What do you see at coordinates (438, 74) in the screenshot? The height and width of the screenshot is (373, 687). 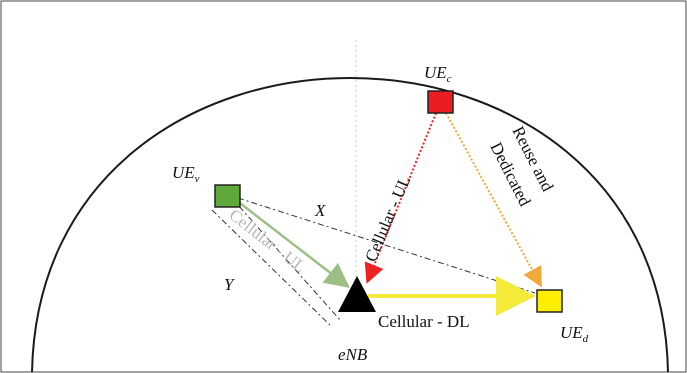 I see `ue-c-label: UEc` at bounding box center [438, 74].